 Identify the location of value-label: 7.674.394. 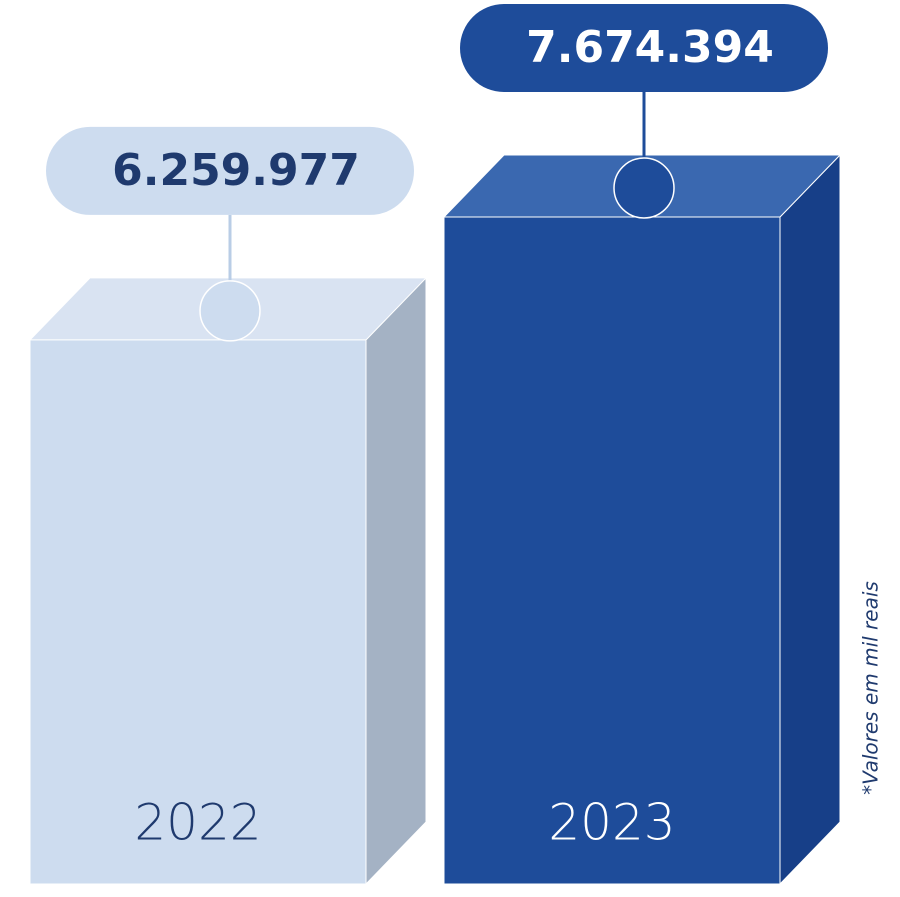
(650, 47).